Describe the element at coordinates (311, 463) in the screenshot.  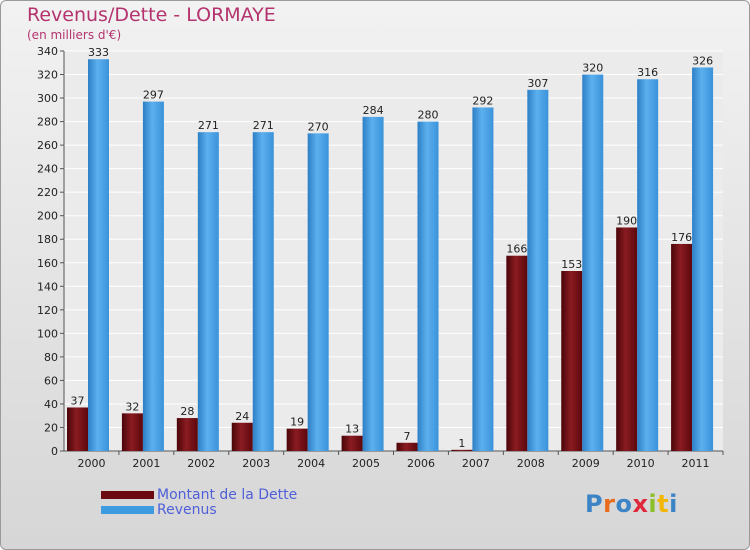
I see `x-tick-label: 2004` at that location.